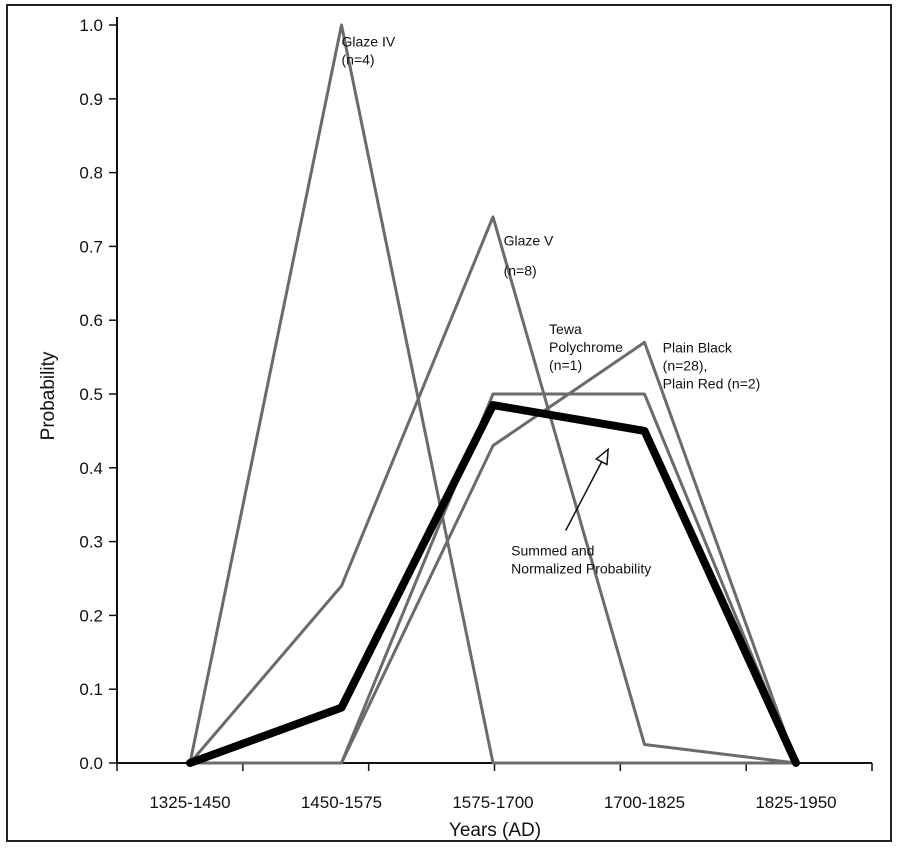 This screenshot has height=849, width=900. Describe the element at coordinates (602, 456) in the screenshot. I see `annotation-arrow-head` at that location.